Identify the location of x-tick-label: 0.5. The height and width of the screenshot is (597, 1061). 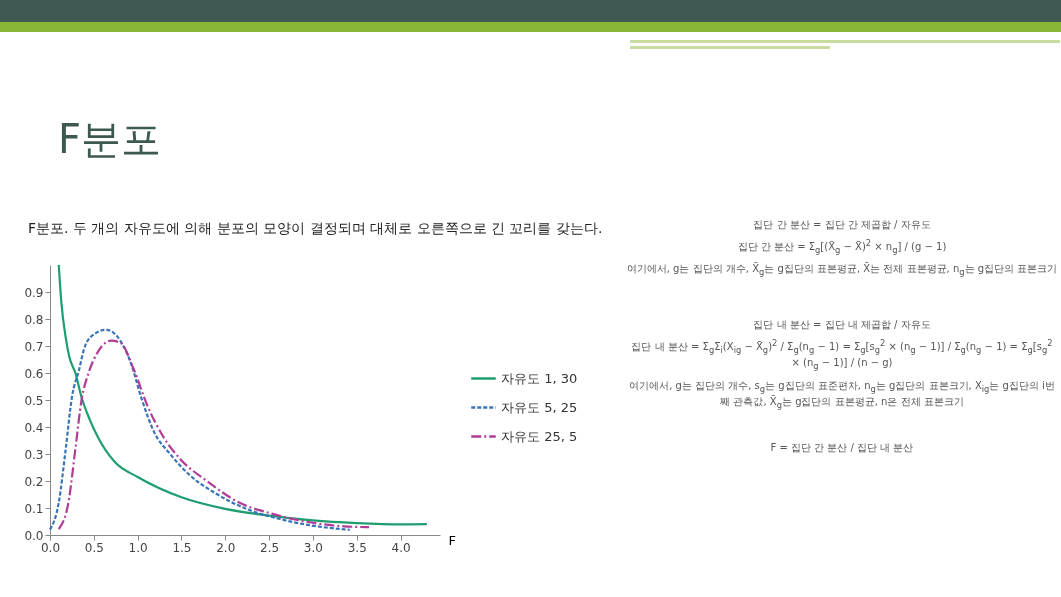
(94, 547).